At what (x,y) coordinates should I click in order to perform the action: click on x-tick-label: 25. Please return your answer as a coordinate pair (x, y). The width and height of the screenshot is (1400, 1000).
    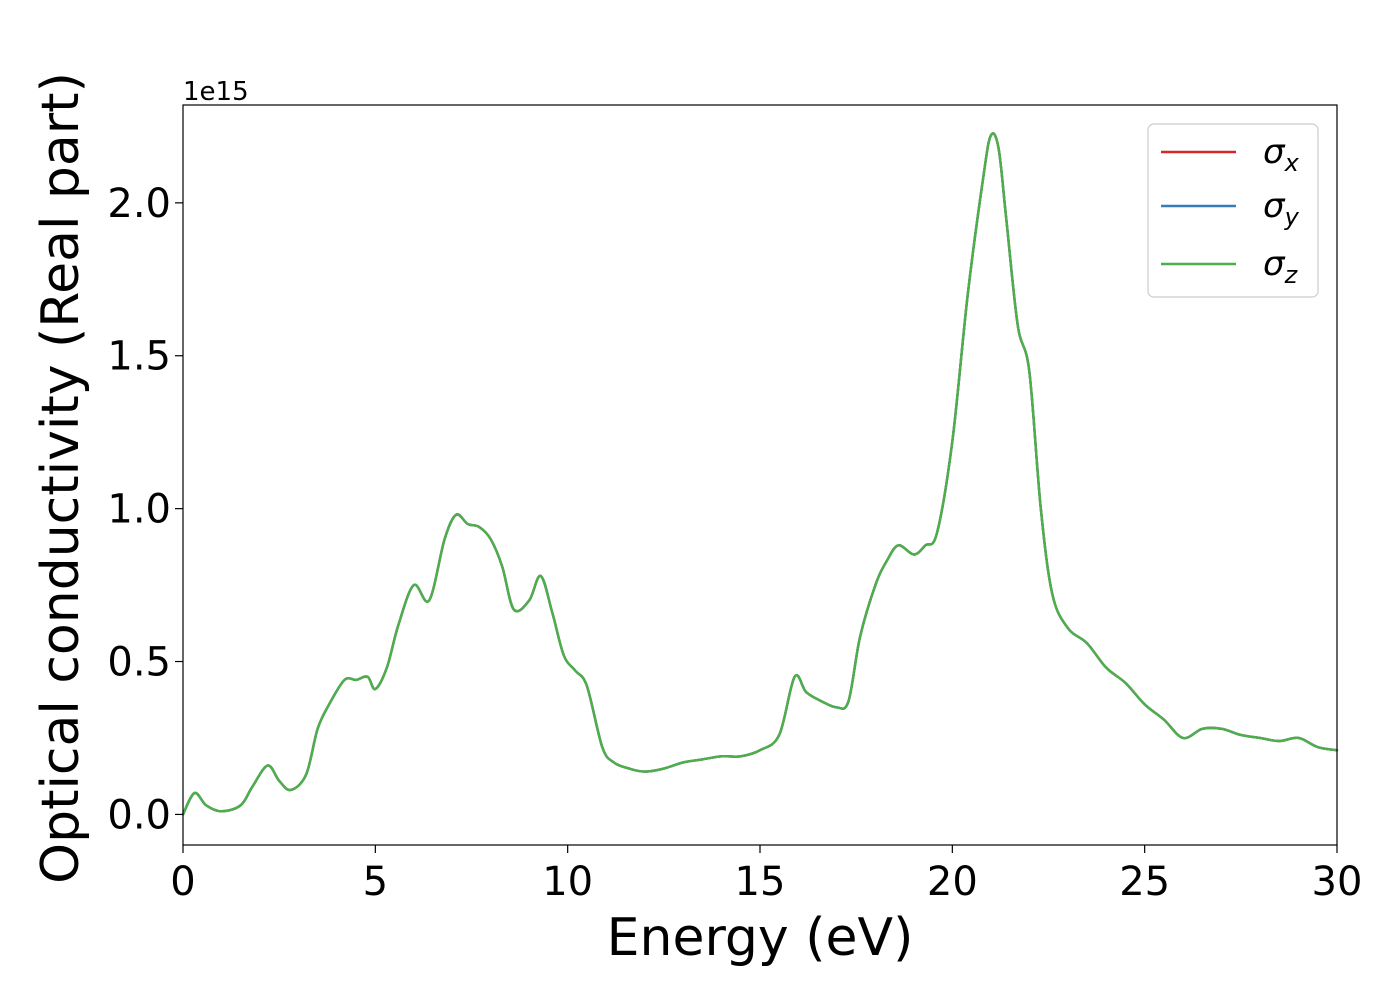
    Looking at the image, I should click on (1144, 882).